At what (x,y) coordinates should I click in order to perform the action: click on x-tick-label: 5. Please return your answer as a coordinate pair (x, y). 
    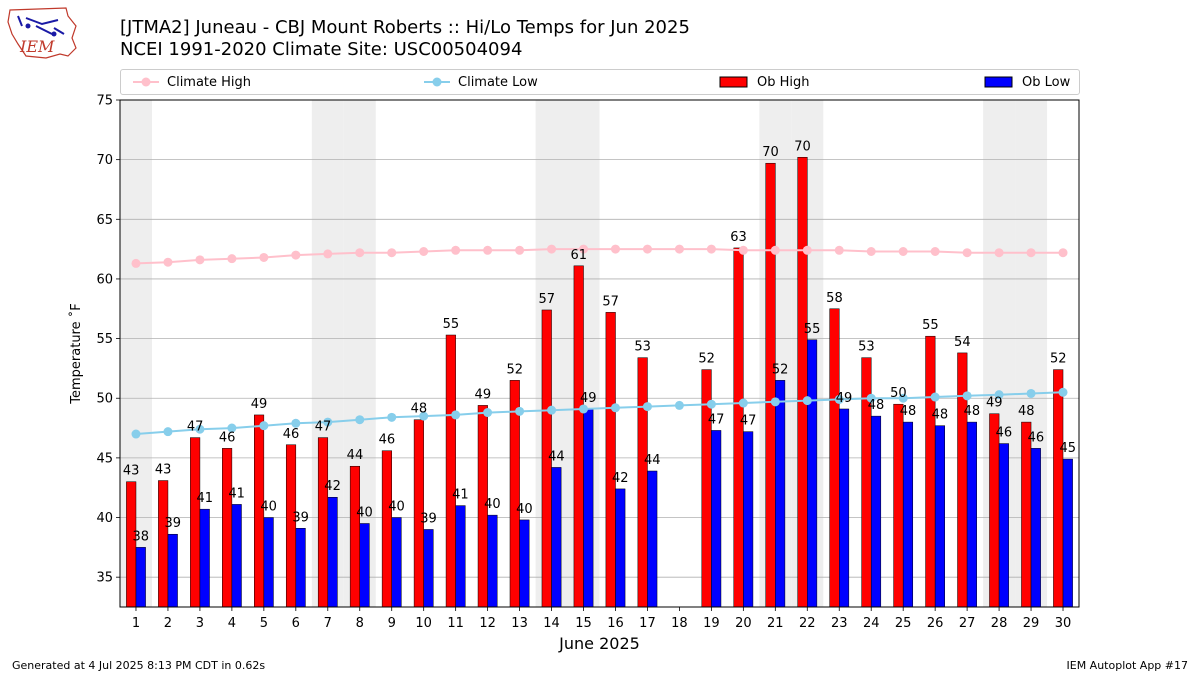
    Looking at the image, I should click on (264, 623).